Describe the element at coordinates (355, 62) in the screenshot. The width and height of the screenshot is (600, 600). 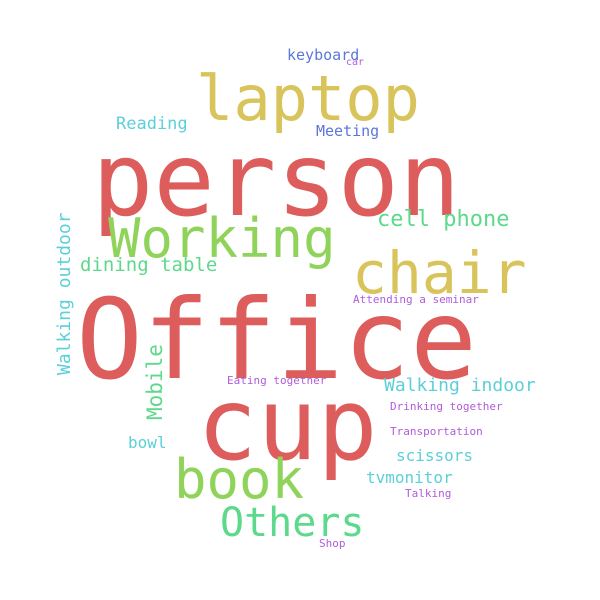
I see `word-car: car` at that location.